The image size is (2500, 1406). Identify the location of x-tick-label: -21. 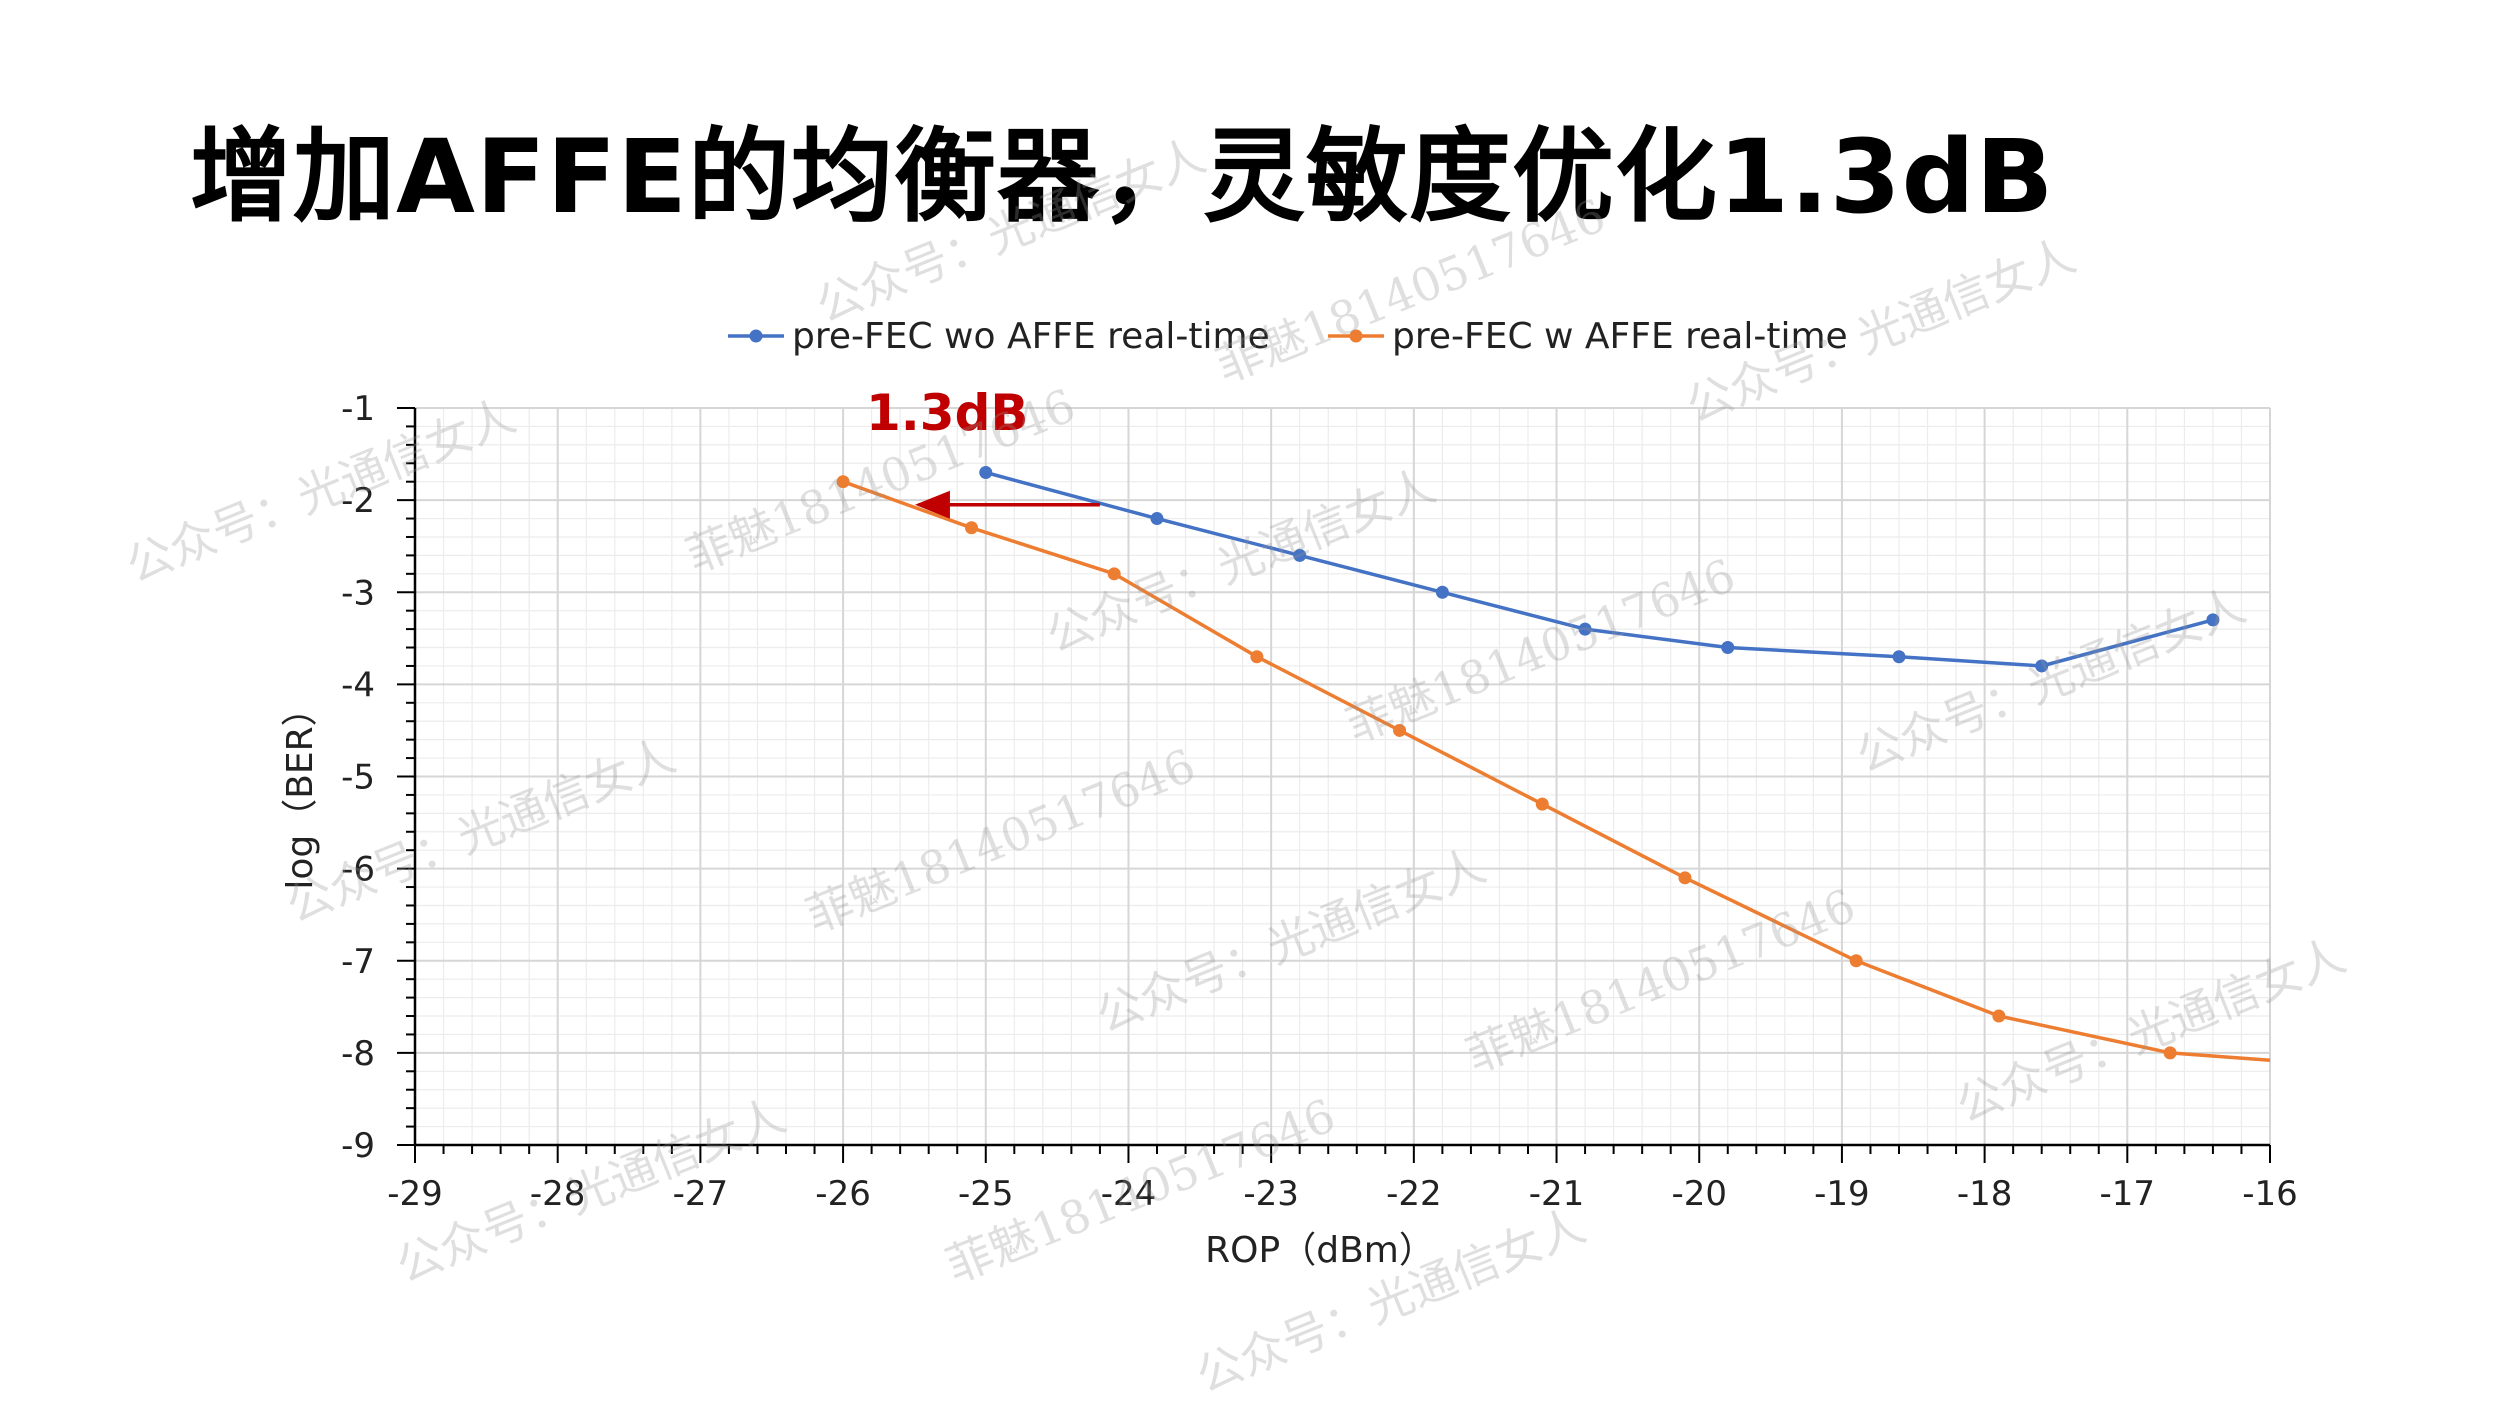
(1557, 1194).